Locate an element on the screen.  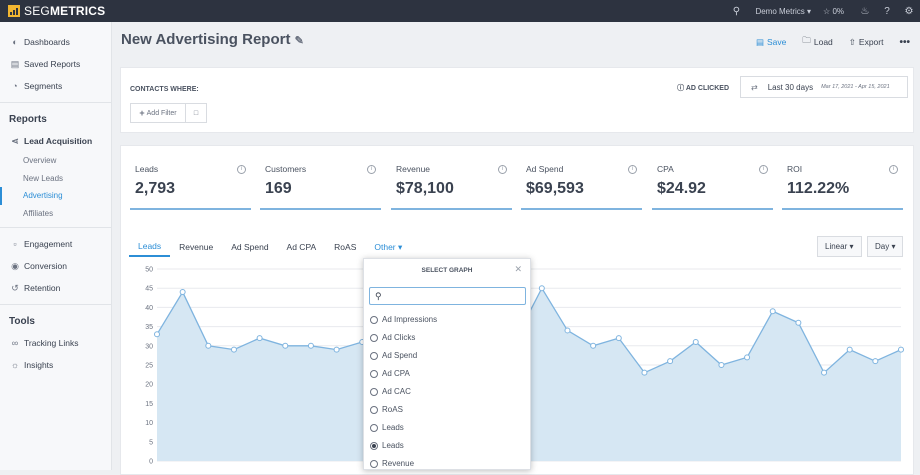
brand-suffix: METRICS is located at coordinates (77, 11).